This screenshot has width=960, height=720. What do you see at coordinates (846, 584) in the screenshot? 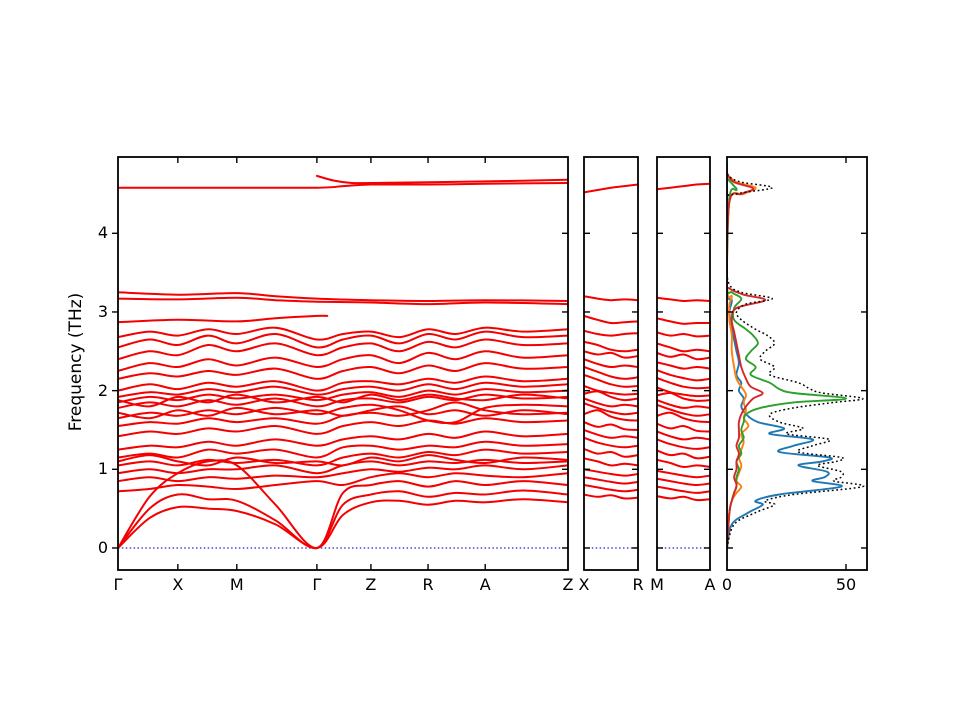
I see `dos-x-tick-label-50: 50` at bounding box center [846, 584].